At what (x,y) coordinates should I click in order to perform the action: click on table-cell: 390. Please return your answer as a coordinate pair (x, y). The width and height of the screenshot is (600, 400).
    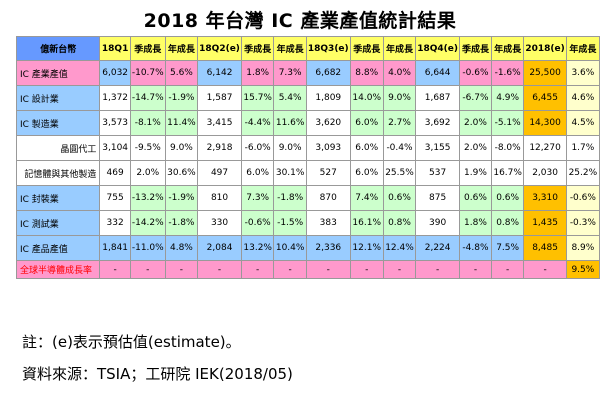
    Looking at the image, I should click on (438, 223).